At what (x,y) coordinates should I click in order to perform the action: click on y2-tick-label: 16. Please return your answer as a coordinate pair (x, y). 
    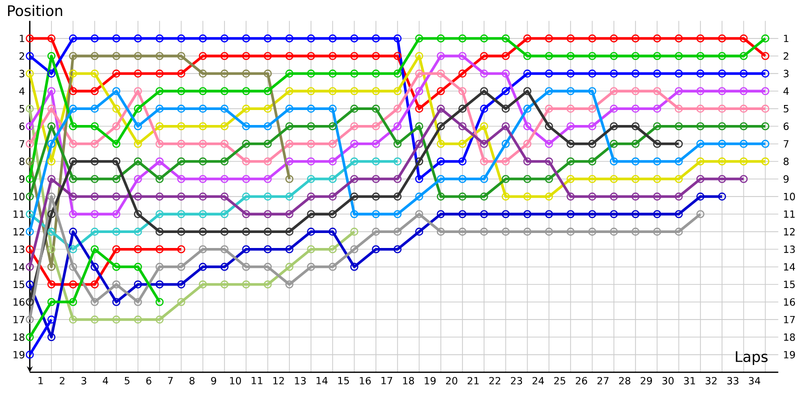
    Looking at the image, I should click on (789, 302).